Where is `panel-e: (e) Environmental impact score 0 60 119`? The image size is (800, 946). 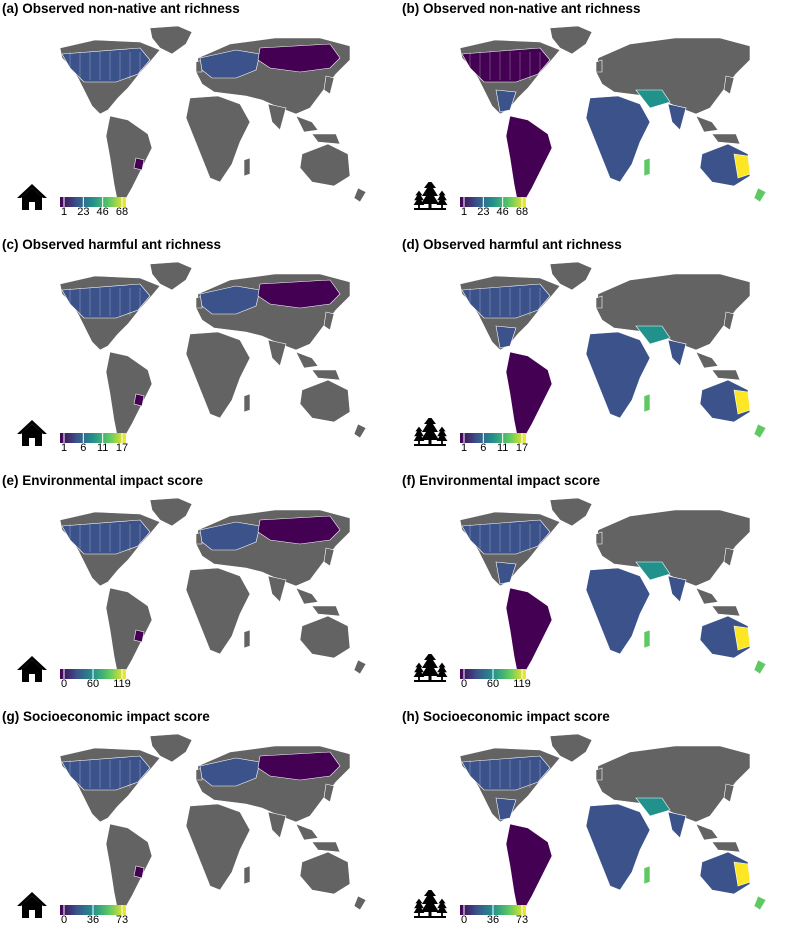 panel-e: (e) Environmental impact score 0 60 119 is located at coordinates (200, 590).